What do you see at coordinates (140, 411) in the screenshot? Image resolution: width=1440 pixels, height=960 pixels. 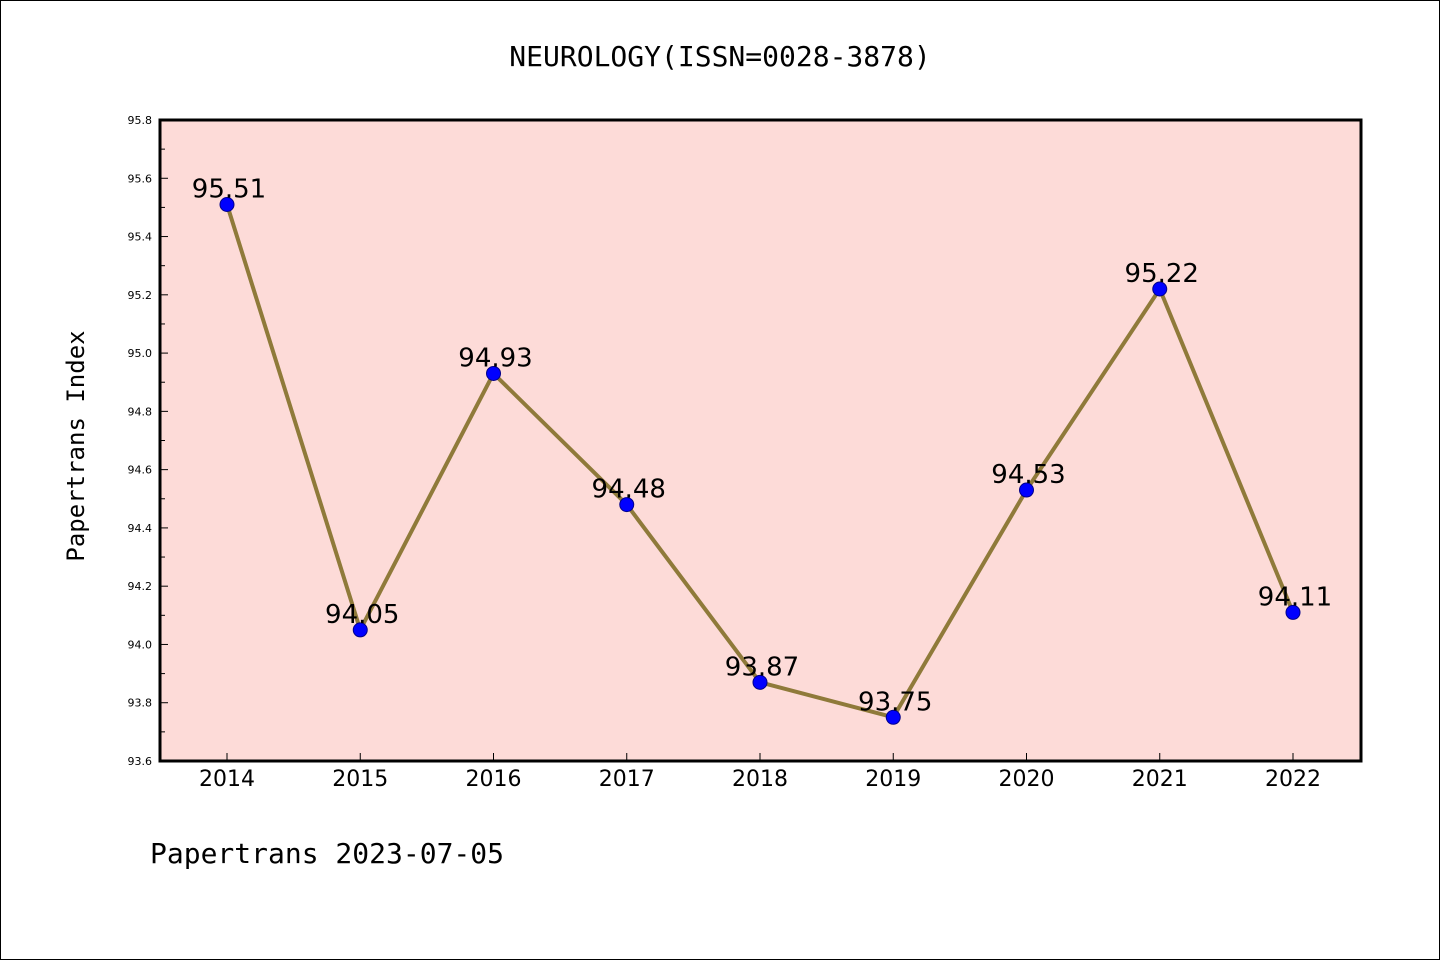 I see `y-tick-label: 94.8` at bounding box center [140, 411].